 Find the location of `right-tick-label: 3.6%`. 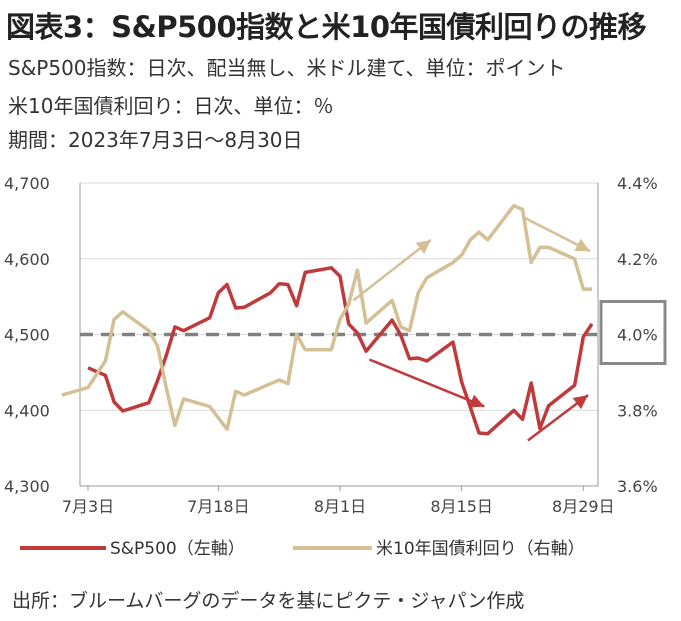

right-tick-label: 3.6% is located at coordinates (637, 486).